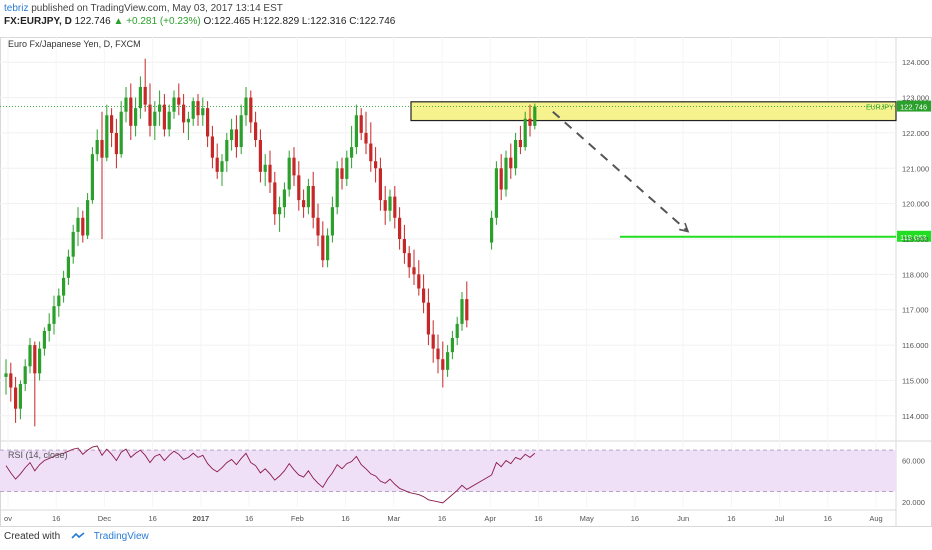 This screenshot has width=932, height=550. I want to click on price-tick-label: 119.000, so click(915, 239).